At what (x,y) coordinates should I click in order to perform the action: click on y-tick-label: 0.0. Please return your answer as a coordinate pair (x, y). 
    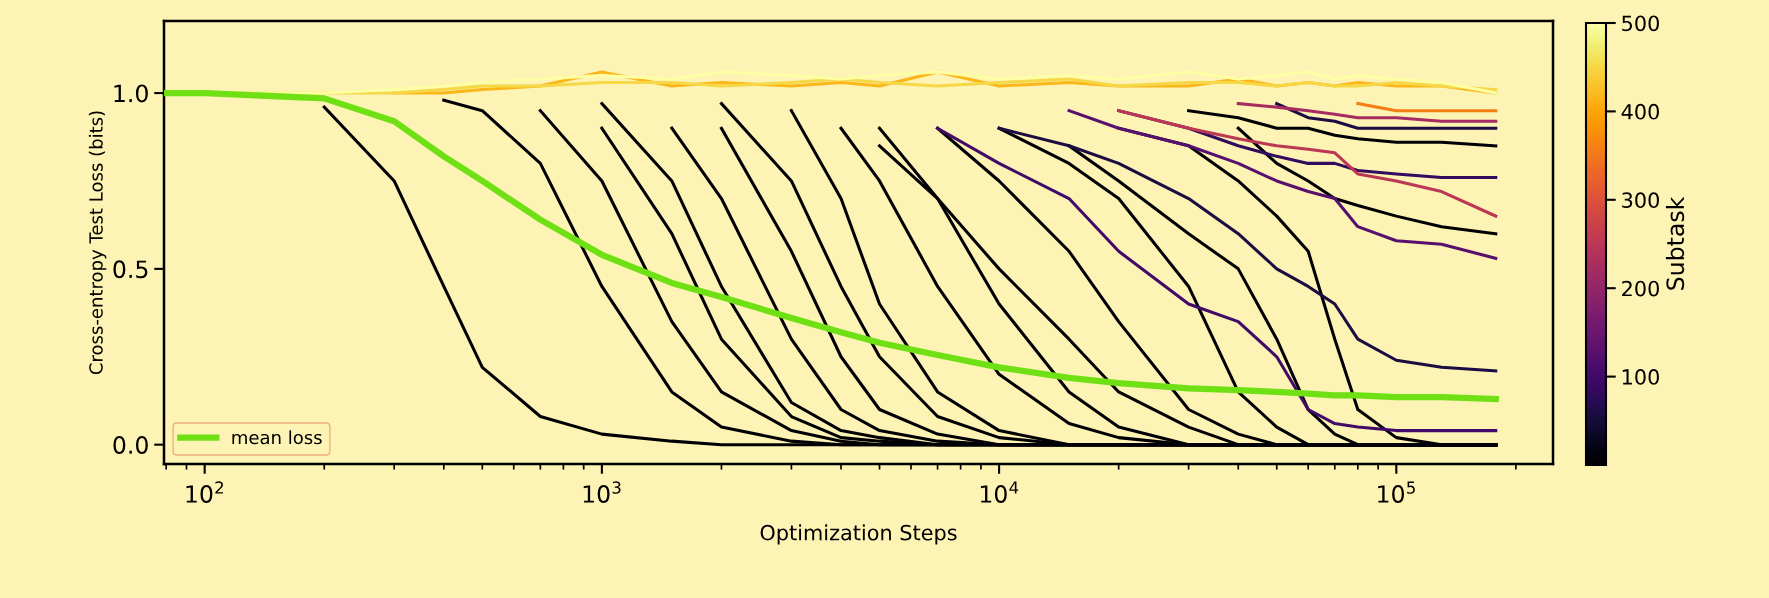
    Looking at the image, I should click on (130, 445).